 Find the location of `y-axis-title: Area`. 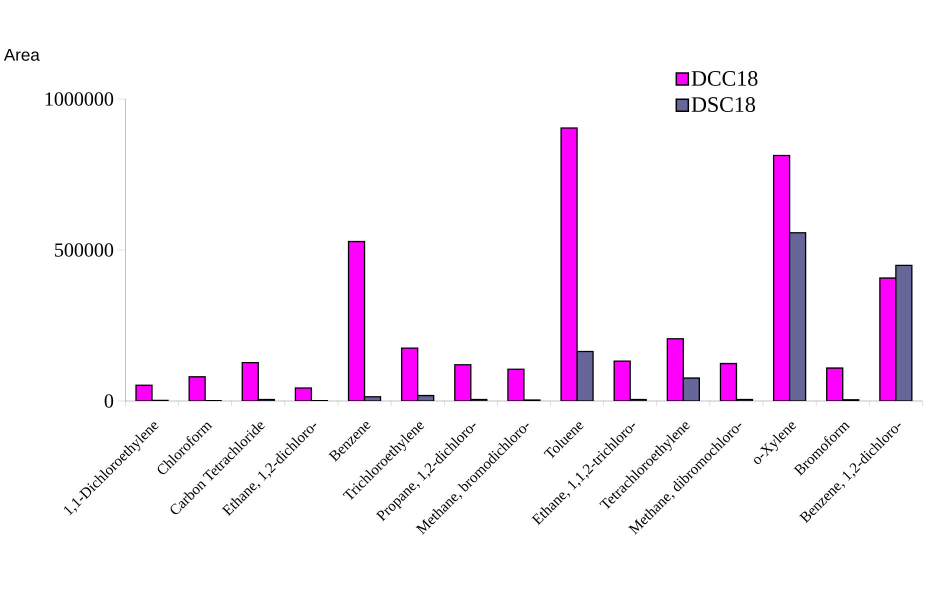

y-axis-title: Area is located at coordinates (22, 54).